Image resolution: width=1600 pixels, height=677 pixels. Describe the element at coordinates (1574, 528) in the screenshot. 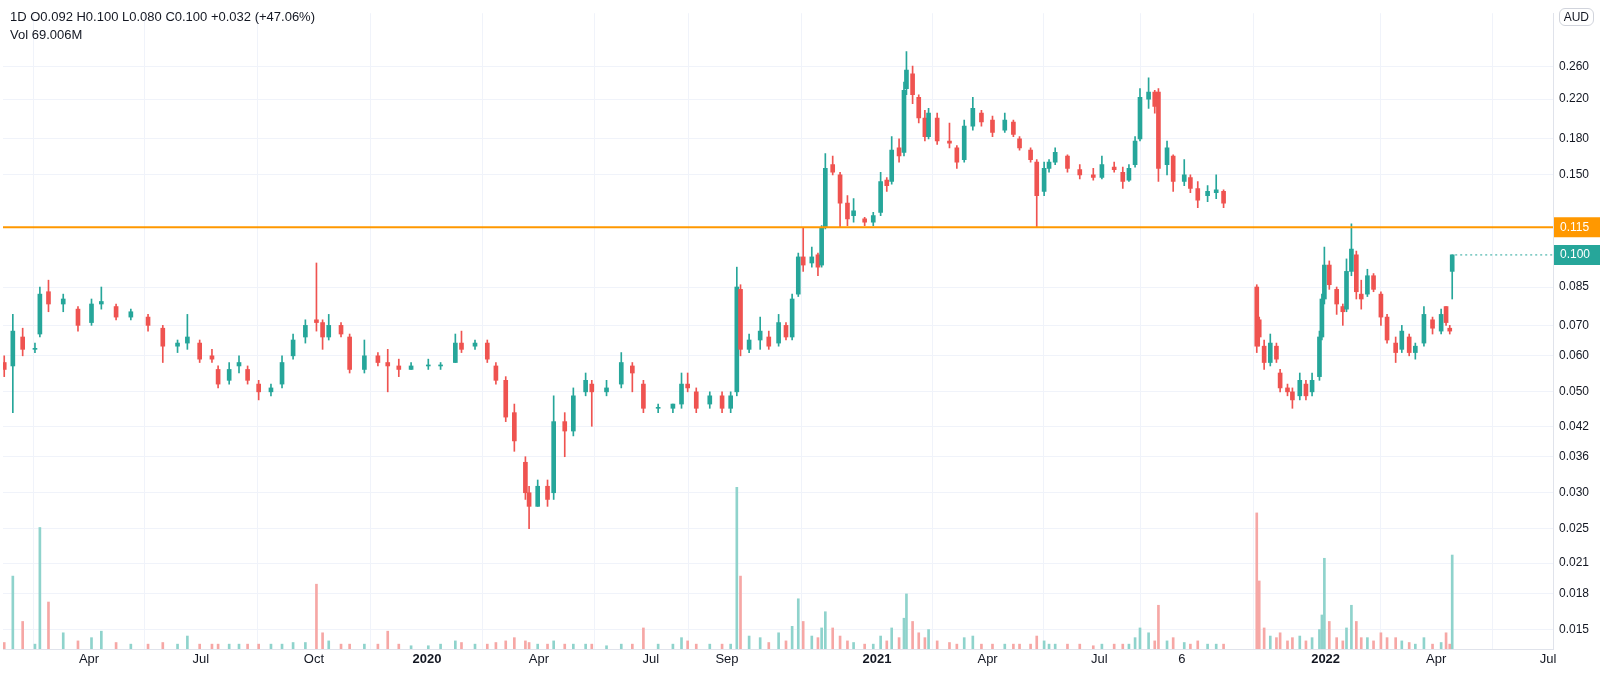

I see `y-tick-label: 0.025` at that location.